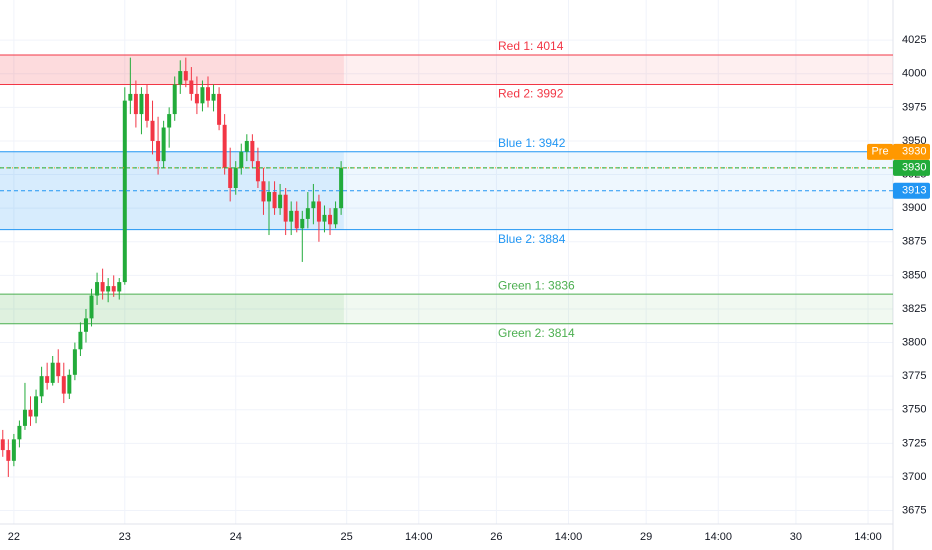 This screenshot has height=550, width=932. Describe the element at coordinates (914, 309) in the screenshot. I see `y-tick-label: 3825` at that location.